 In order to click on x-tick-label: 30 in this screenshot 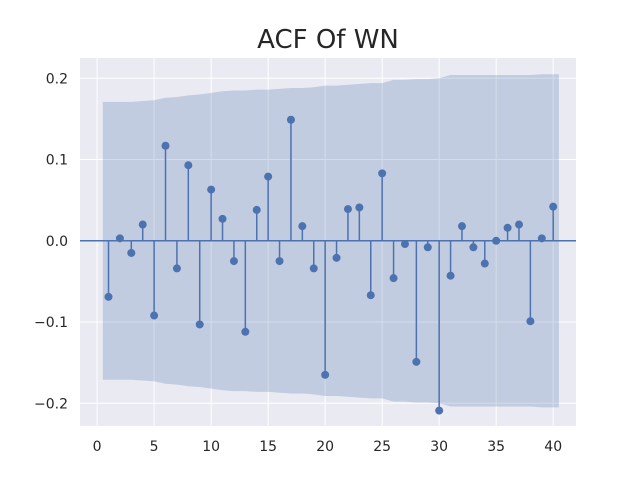, I will do `click(439, 447)`.